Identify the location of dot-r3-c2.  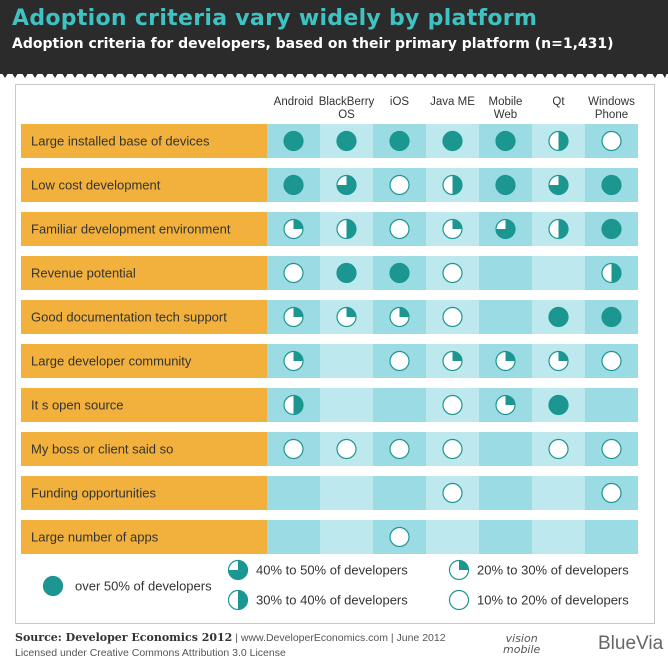
(399, 273).